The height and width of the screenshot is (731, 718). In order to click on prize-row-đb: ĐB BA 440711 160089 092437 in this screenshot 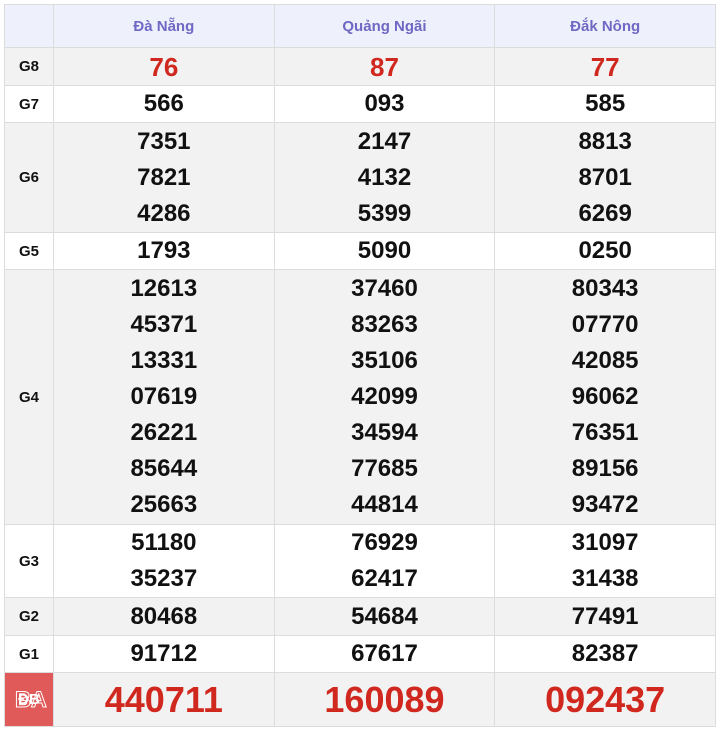, I will do `click(360, 699)`.